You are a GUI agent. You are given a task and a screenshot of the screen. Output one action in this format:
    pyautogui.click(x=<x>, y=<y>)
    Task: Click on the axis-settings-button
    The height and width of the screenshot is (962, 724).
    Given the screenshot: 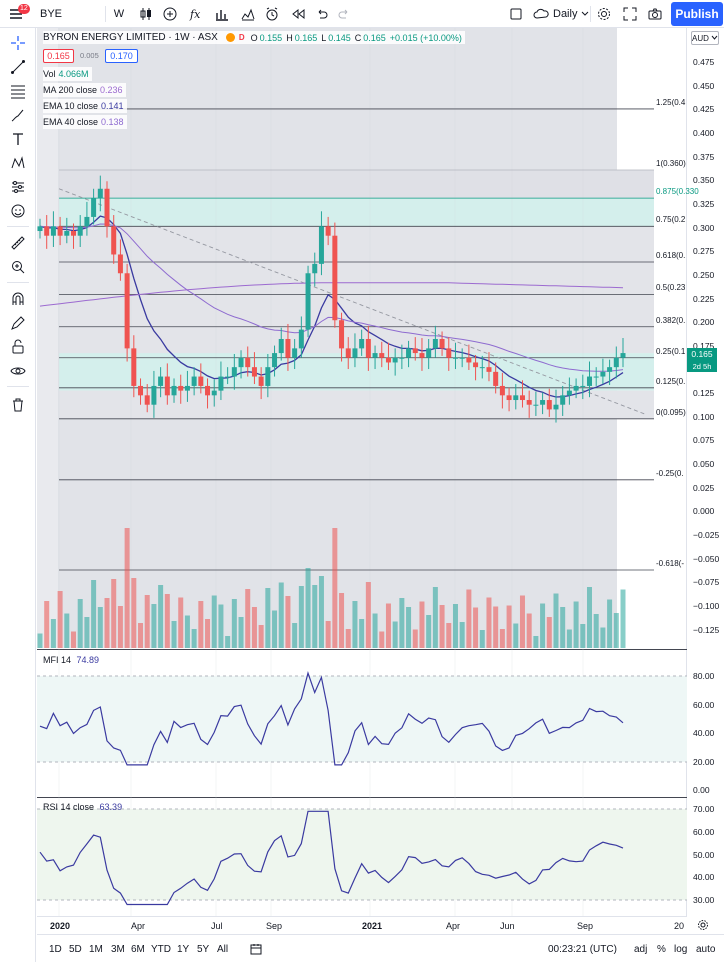 What is the action you would take?
    pyautogui.click(x=703, y=926)
    